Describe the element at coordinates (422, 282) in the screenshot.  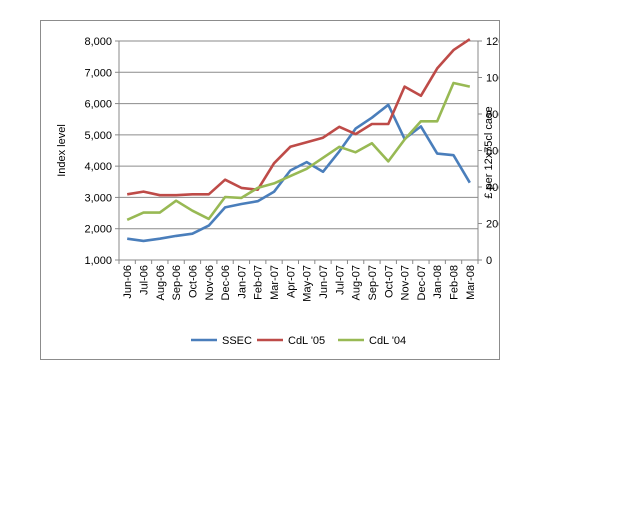
I see `x-tick-label: Dec-07` at that location.